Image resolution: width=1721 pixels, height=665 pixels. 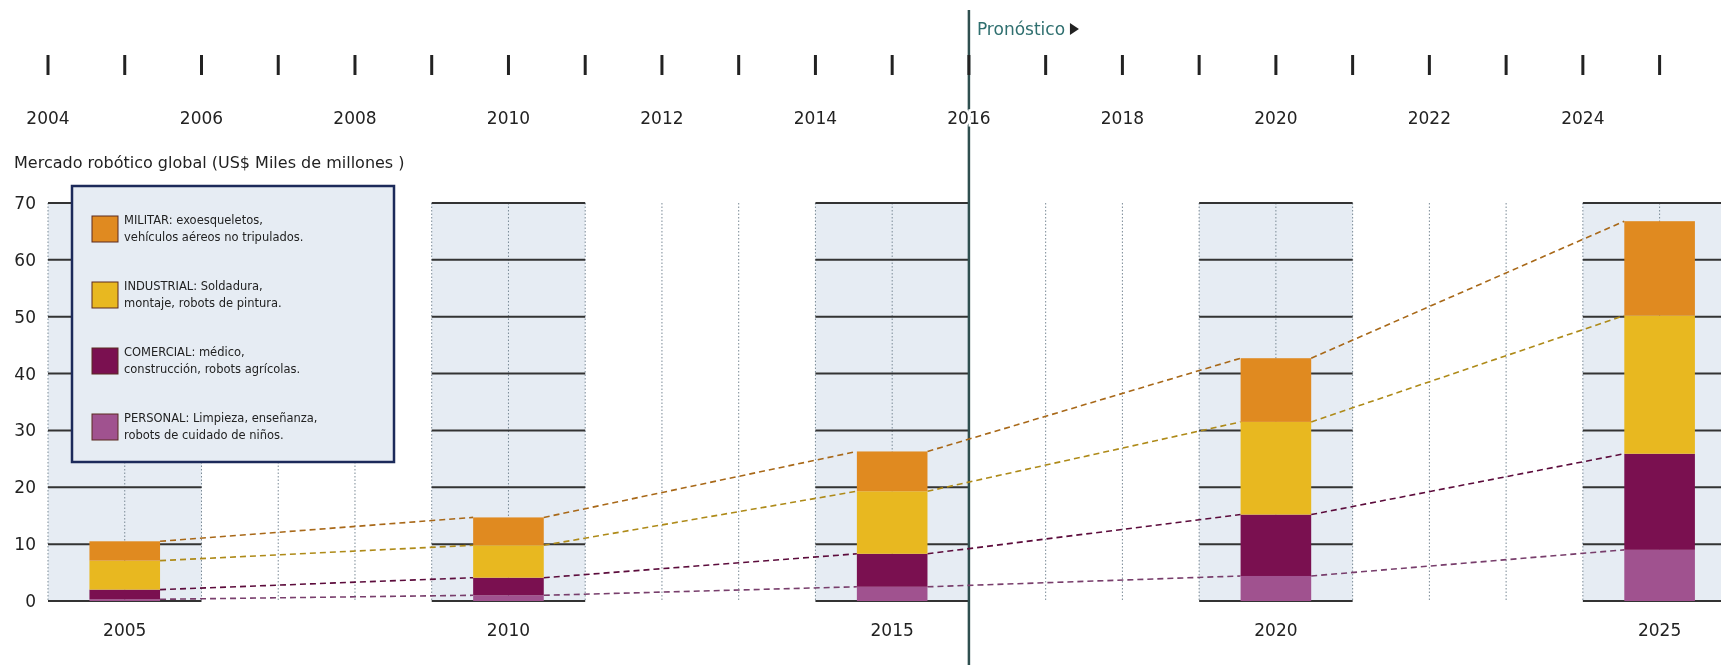 What do you see at coordinates (662, 118) in the screenshot?
I see `x2-tick-label: 2012` at bounding box center [662, 118].